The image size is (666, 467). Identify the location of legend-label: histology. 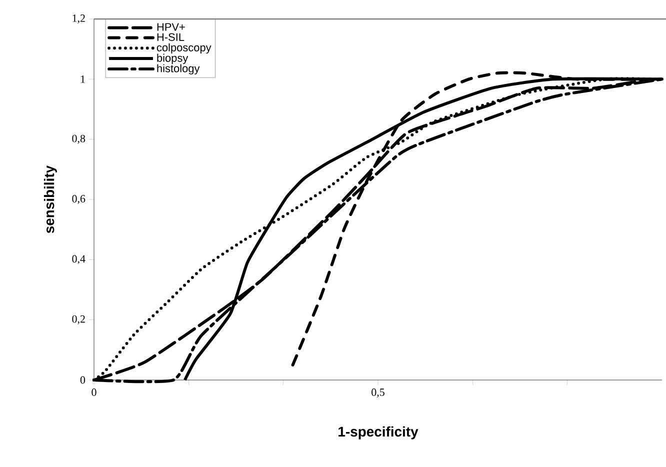
(178, 69).